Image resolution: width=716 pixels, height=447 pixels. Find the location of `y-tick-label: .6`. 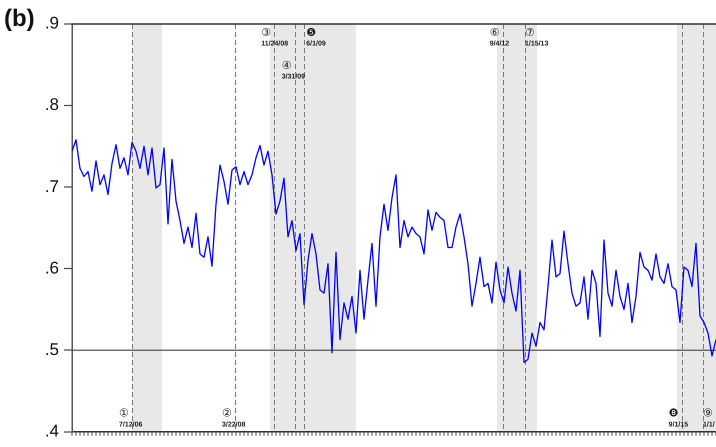

y-tick-label: .6 is located at coordinates (51, 268).